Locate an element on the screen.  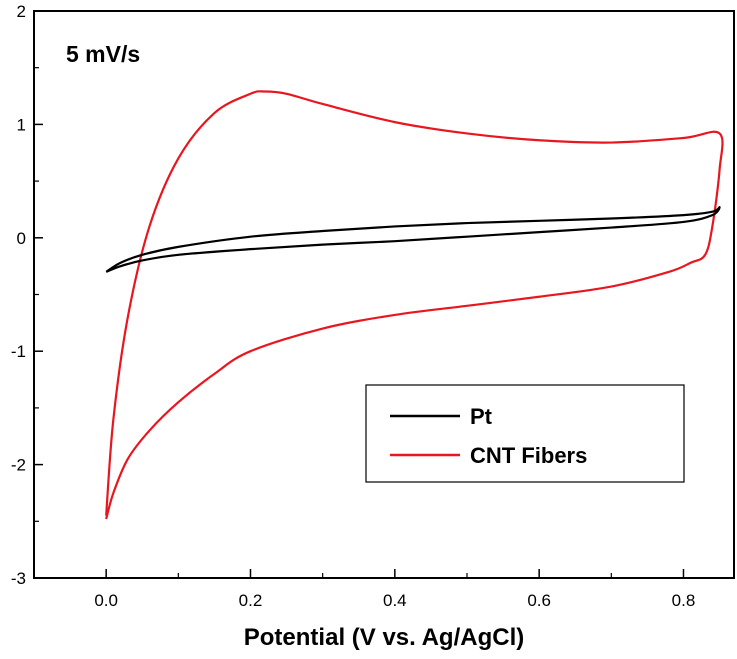
x-tick-label: 0.8 is located at coordinates (684, 600).